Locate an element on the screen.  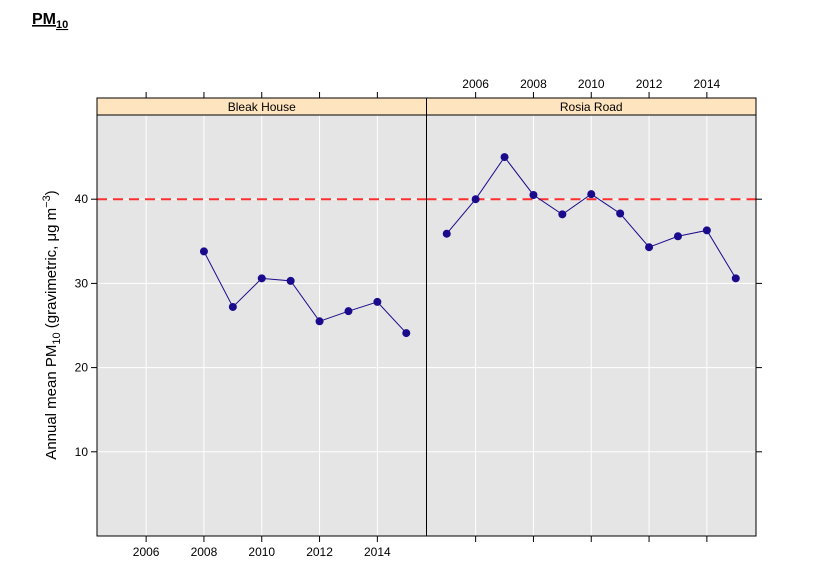
y-tick-label: 40 is located at coordinates (82, 199).